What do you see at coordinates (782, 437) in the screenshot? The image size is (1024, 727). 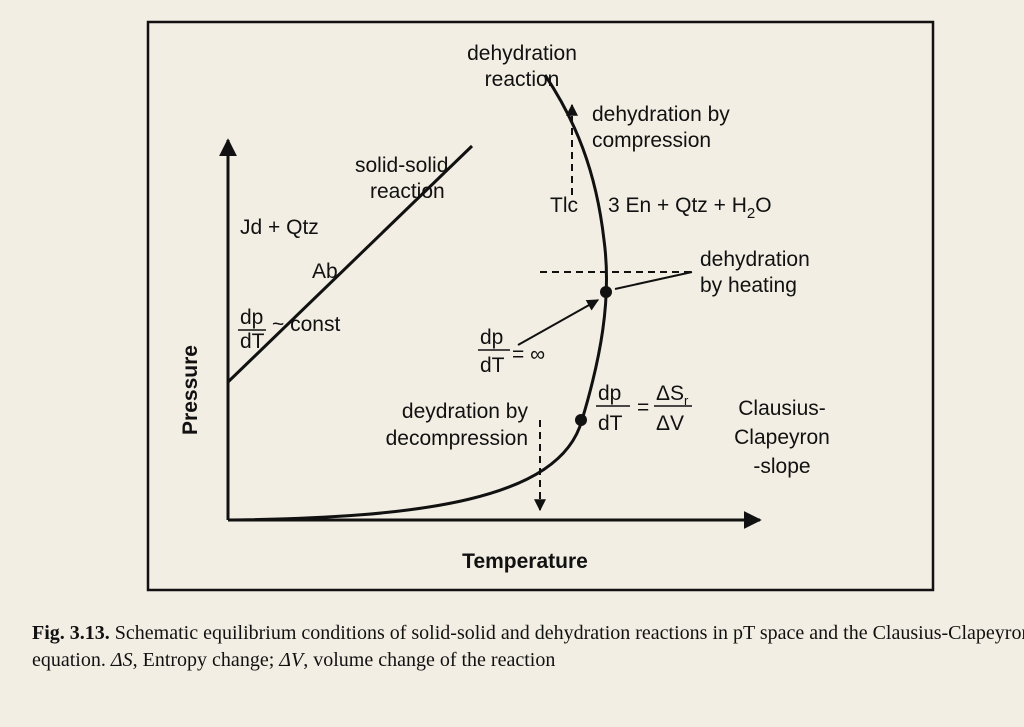 I see `label: Clapeyron` at bounding box center [782, 437].